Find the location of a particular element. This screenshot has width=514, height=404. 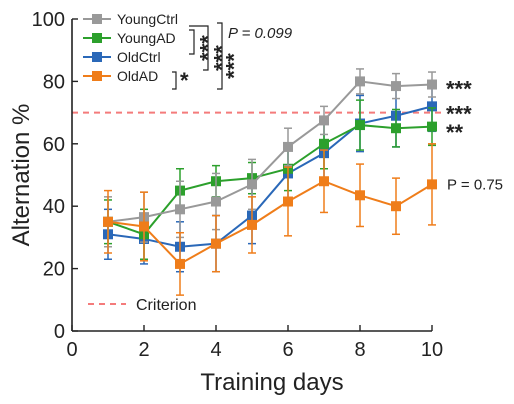

legend-marker-oldad is located at coordinates (97, 76).